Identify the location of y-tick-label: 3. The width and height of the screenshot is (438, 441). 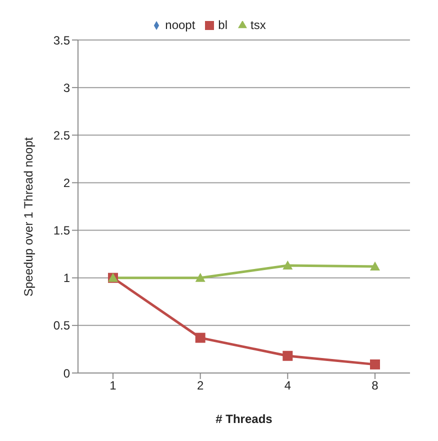
(66, 87).